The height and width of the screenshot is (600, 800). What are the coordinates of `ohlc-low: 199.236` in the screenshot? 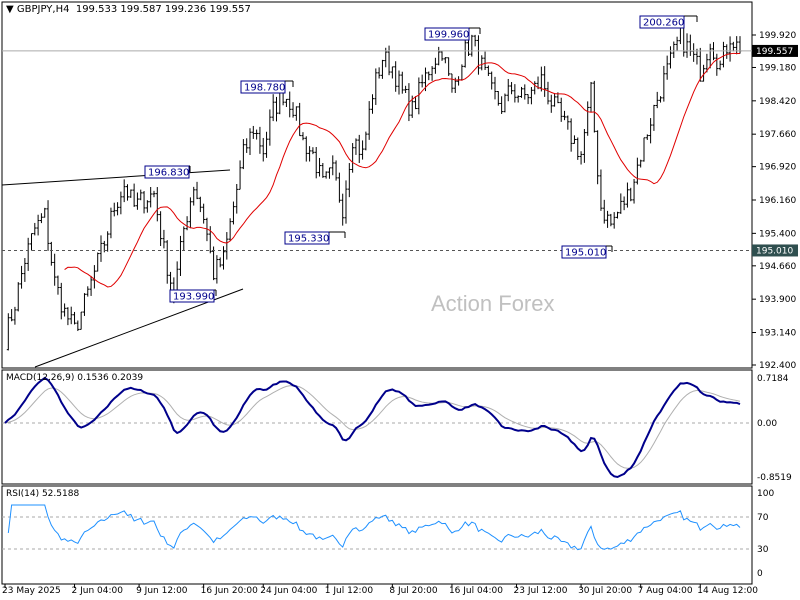 It's located at (185, 9).